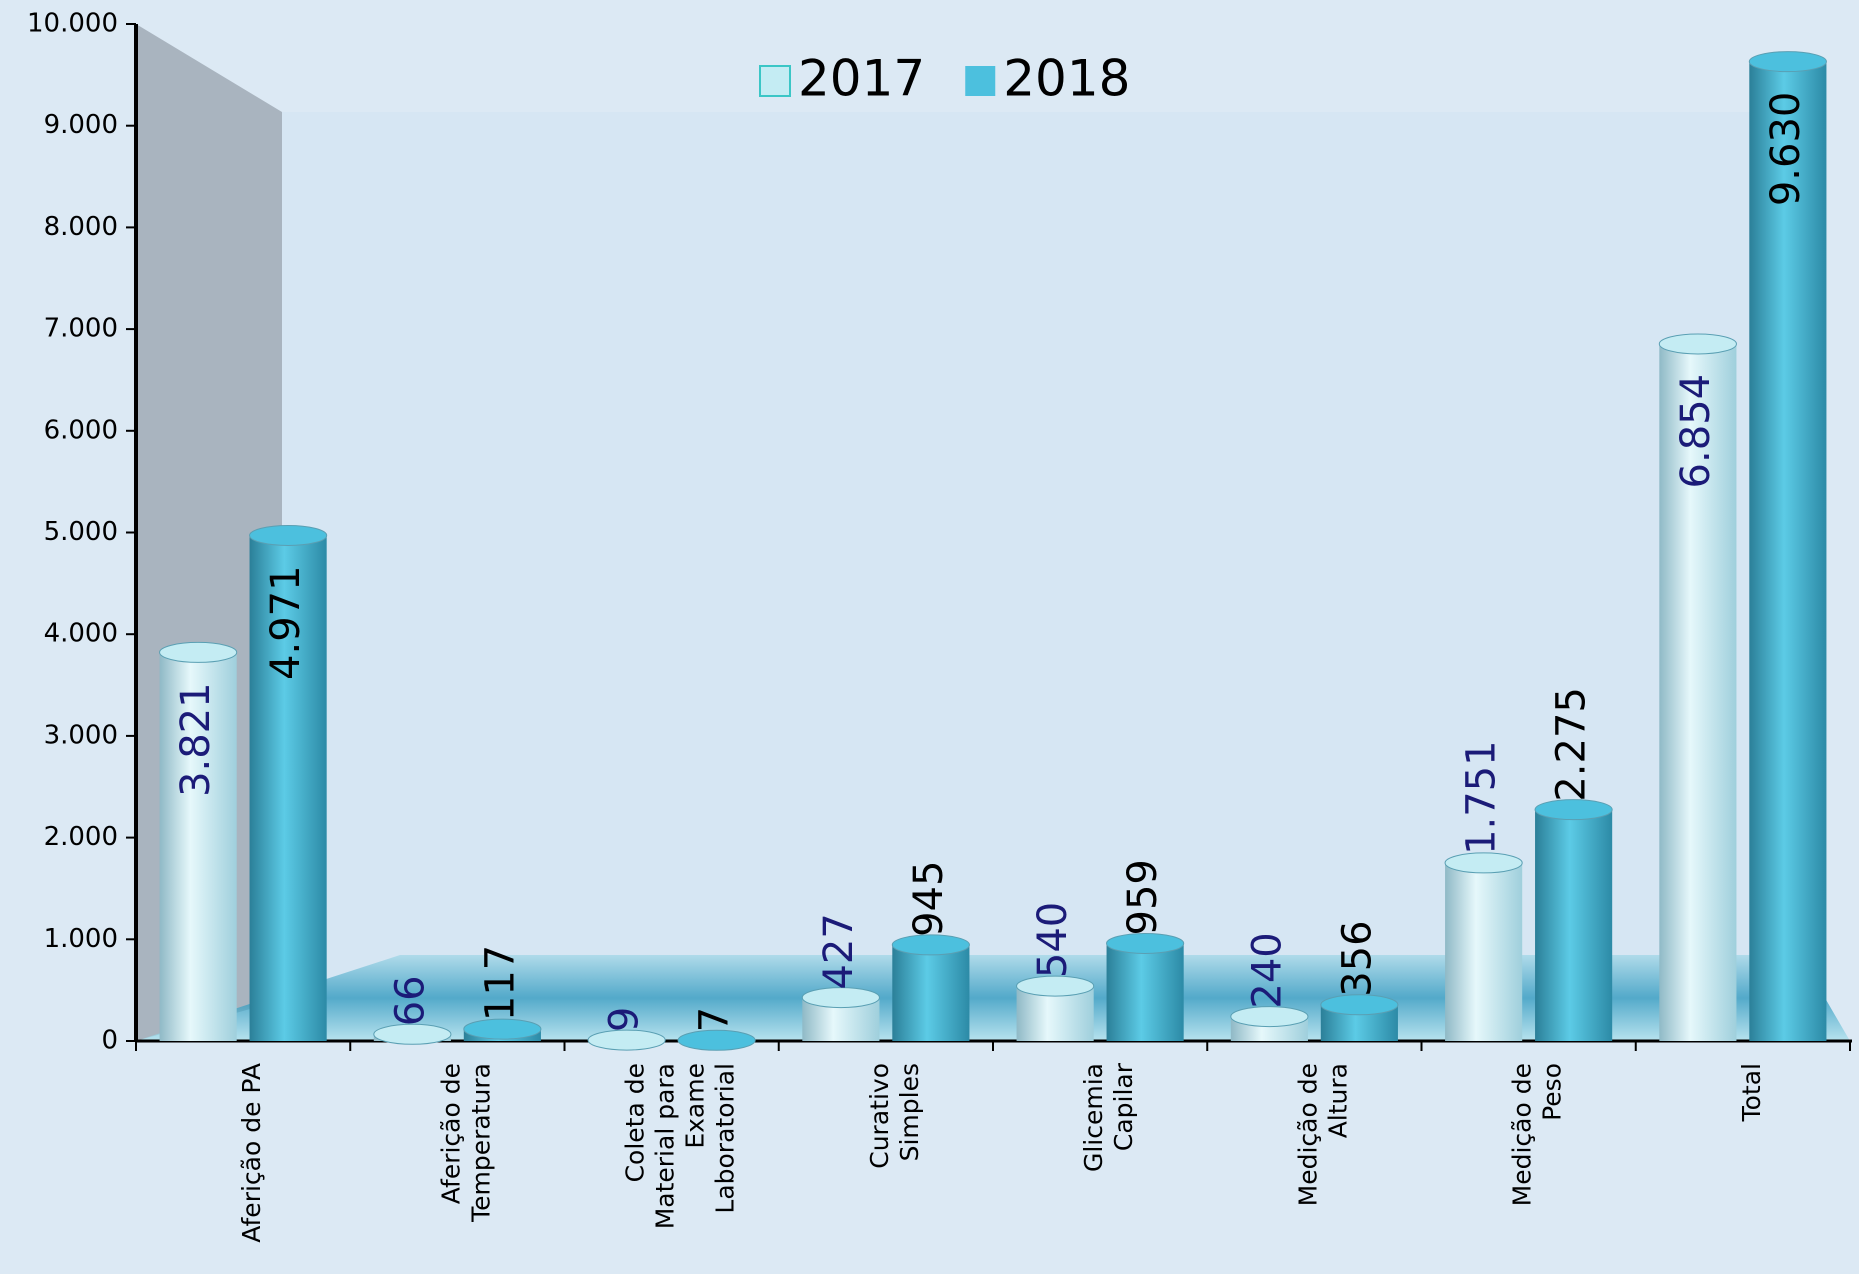  Describe the element at coordinates (465, 1143) in the screenshot. I see `x-tick-label: Aferição deTemperatura` at that location.